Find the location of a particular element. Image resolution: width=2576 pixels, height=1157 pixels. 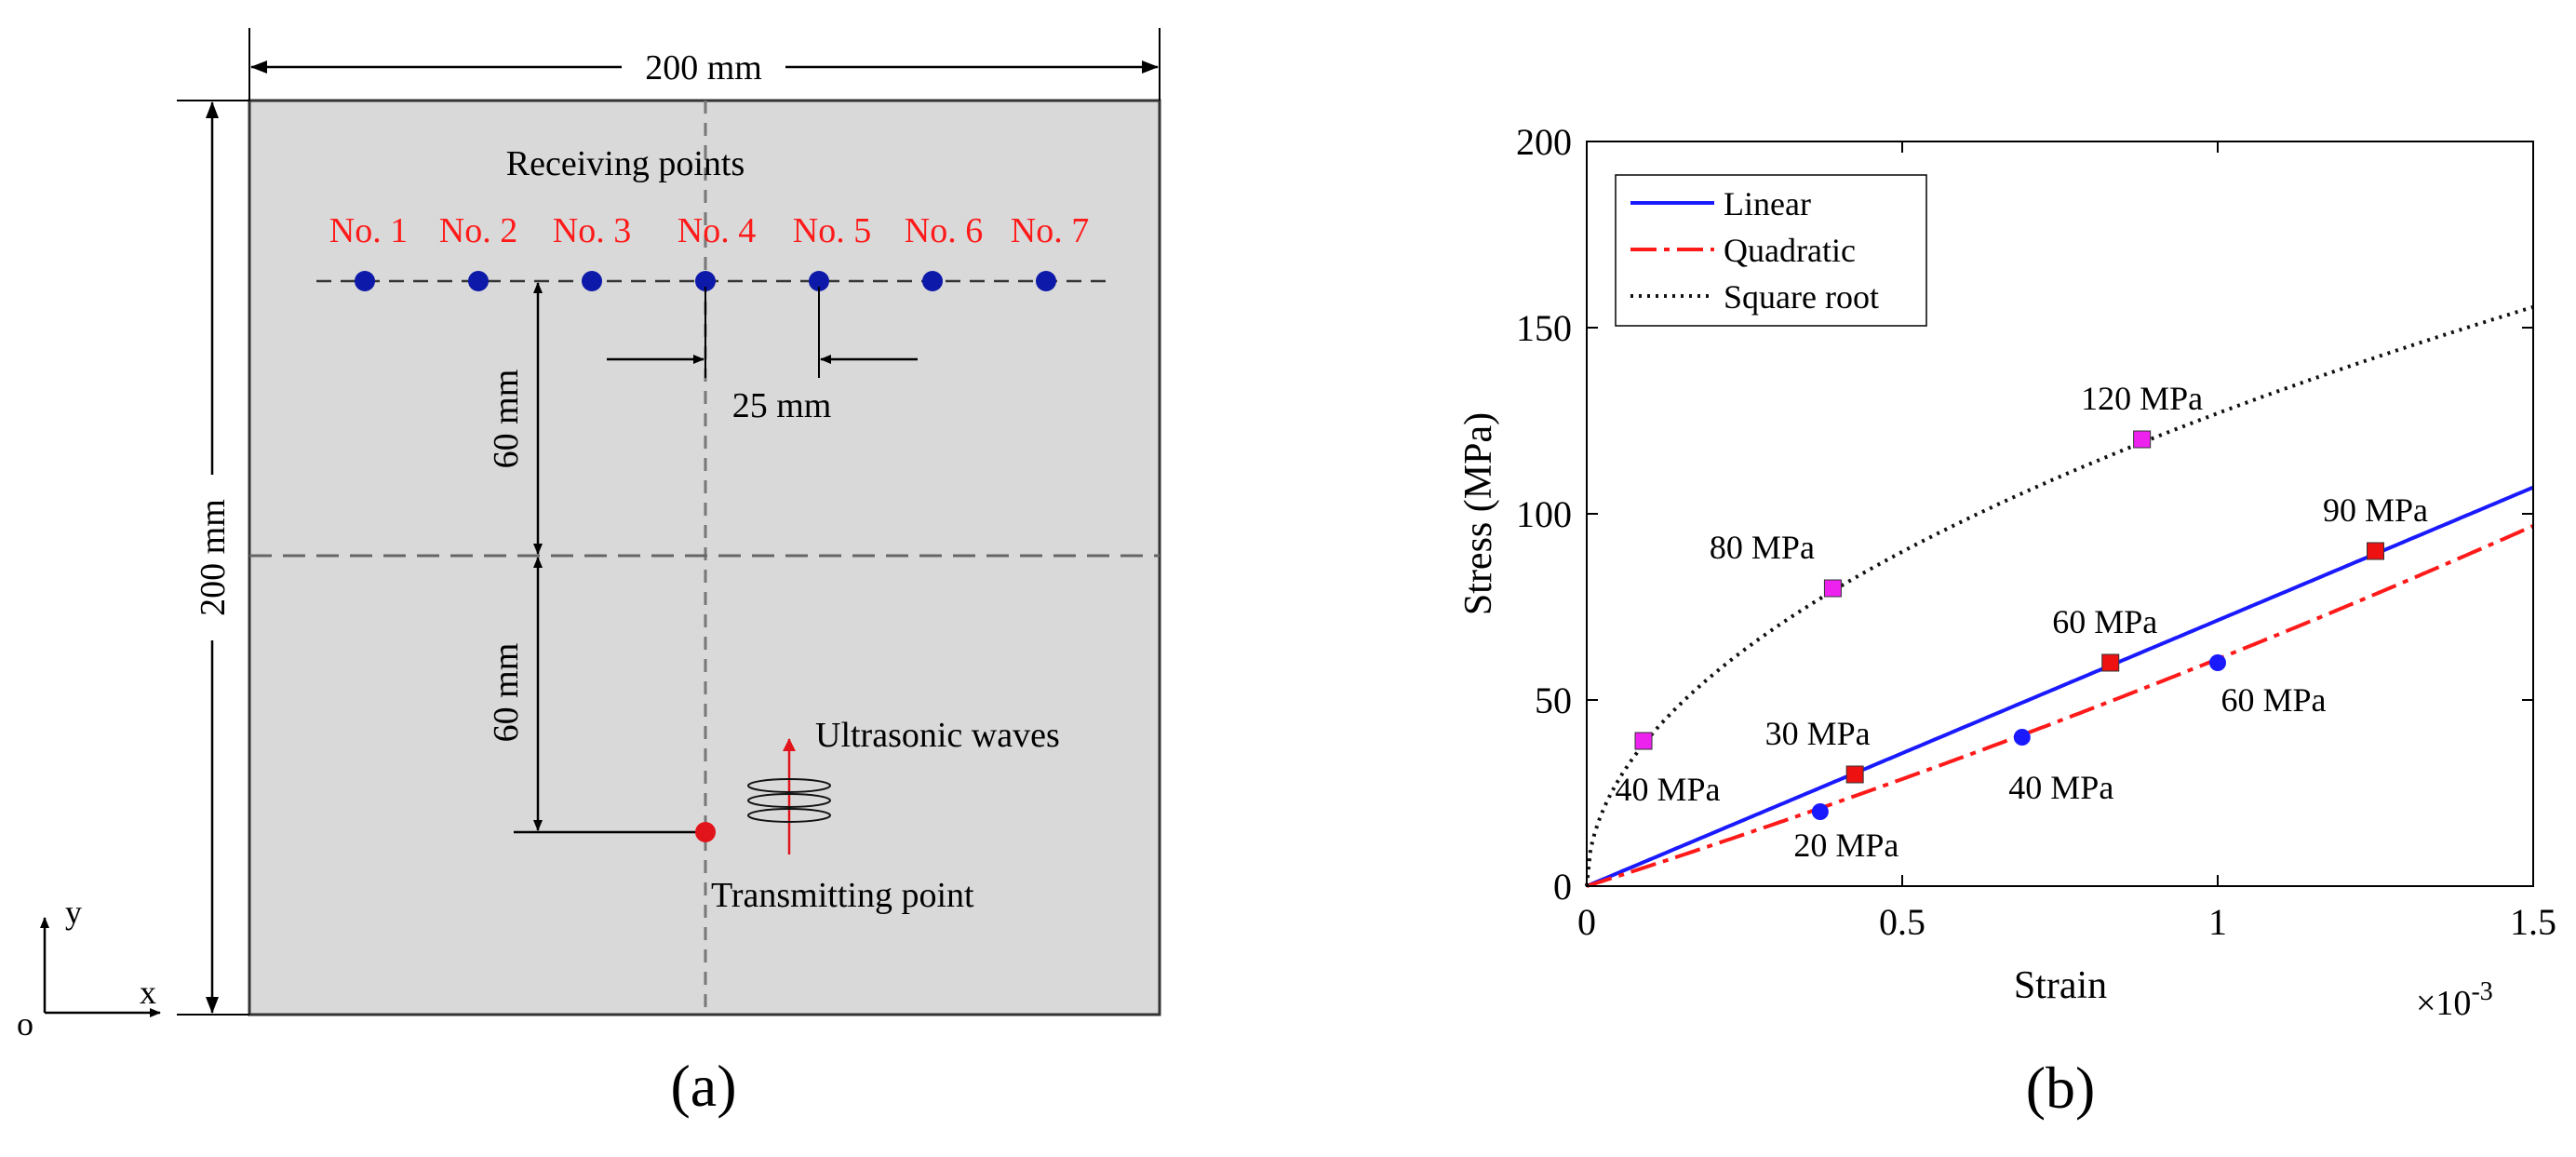

plate-width-label: 200 mm is located at coordinates (703, 68).